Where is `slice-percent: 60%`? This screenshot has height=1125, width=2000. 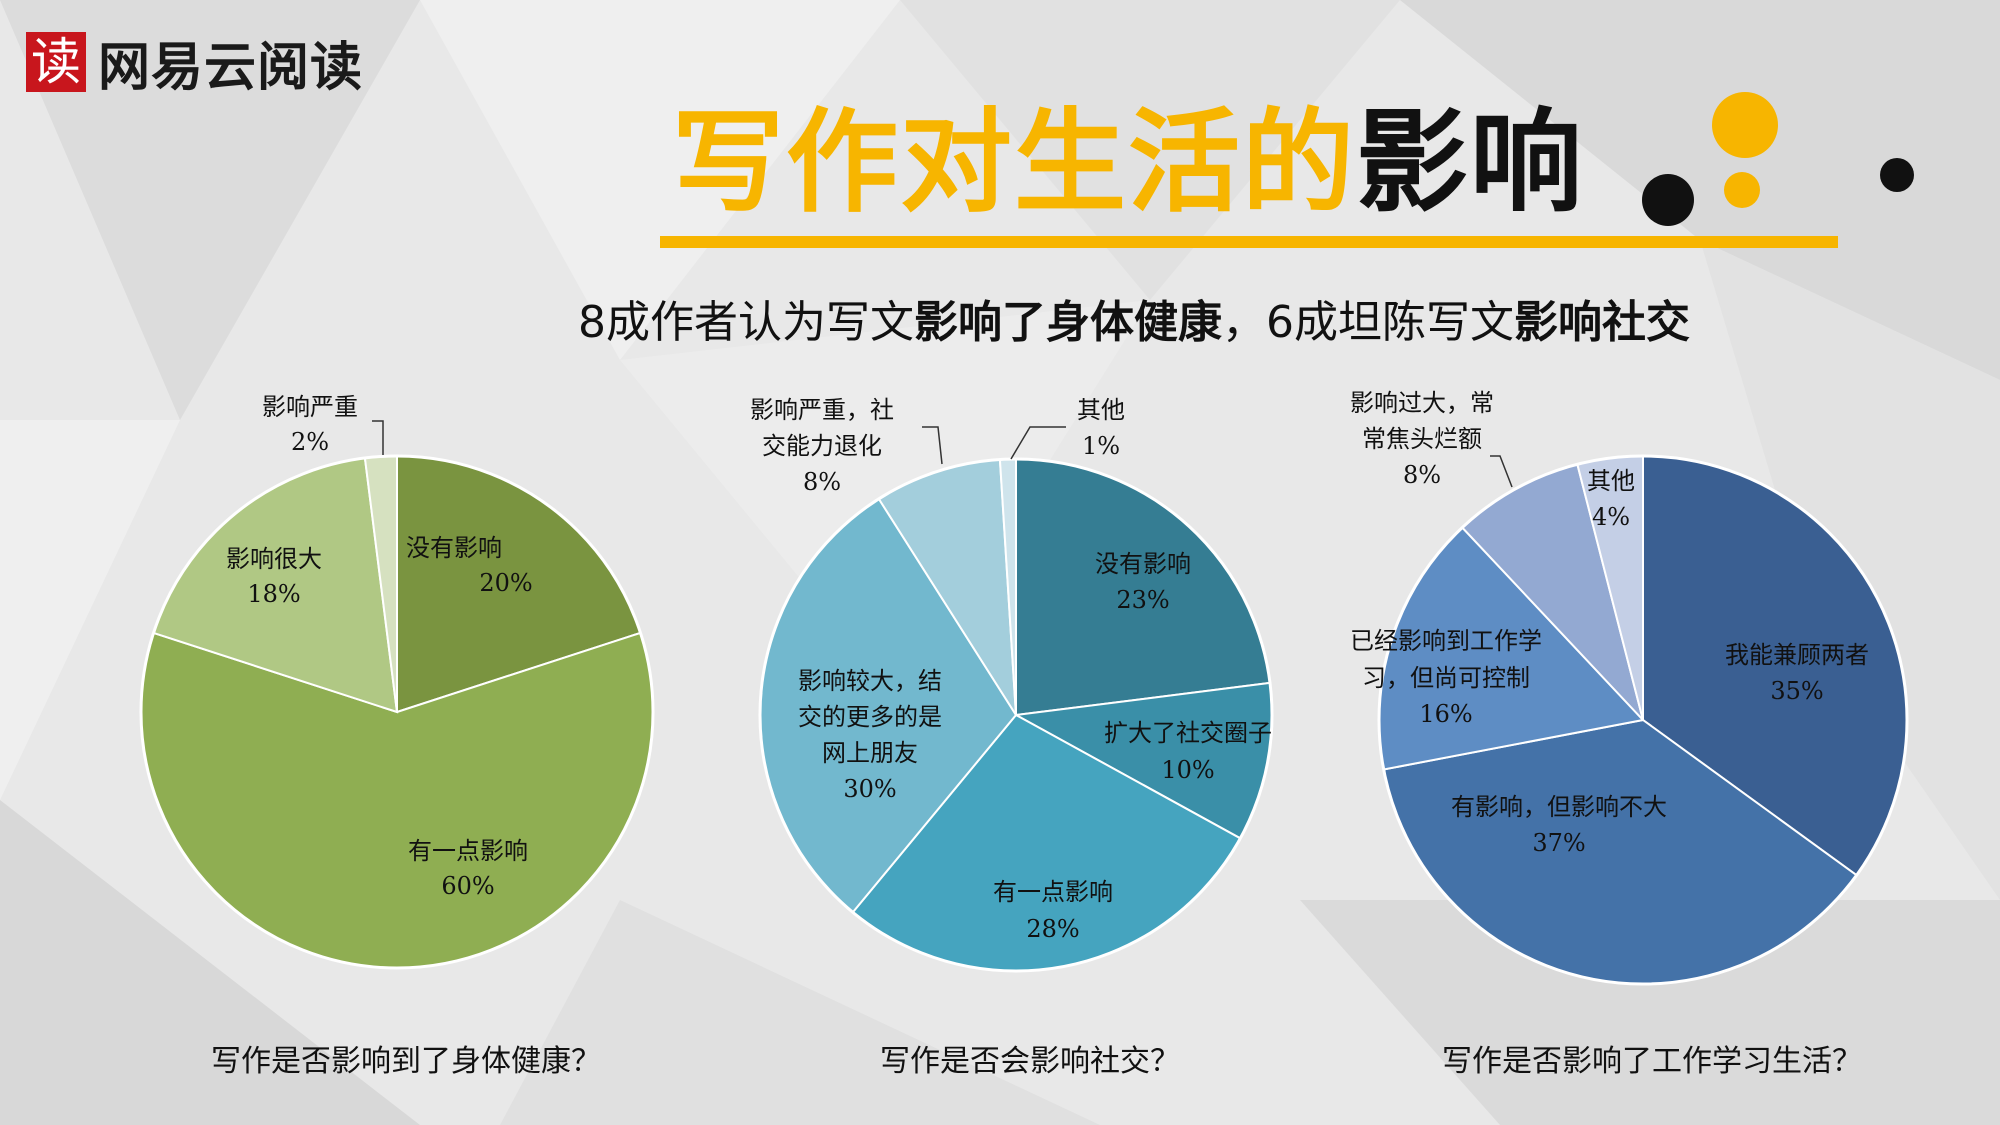
slice-percent: 60% is located at coordinates (467, 886).